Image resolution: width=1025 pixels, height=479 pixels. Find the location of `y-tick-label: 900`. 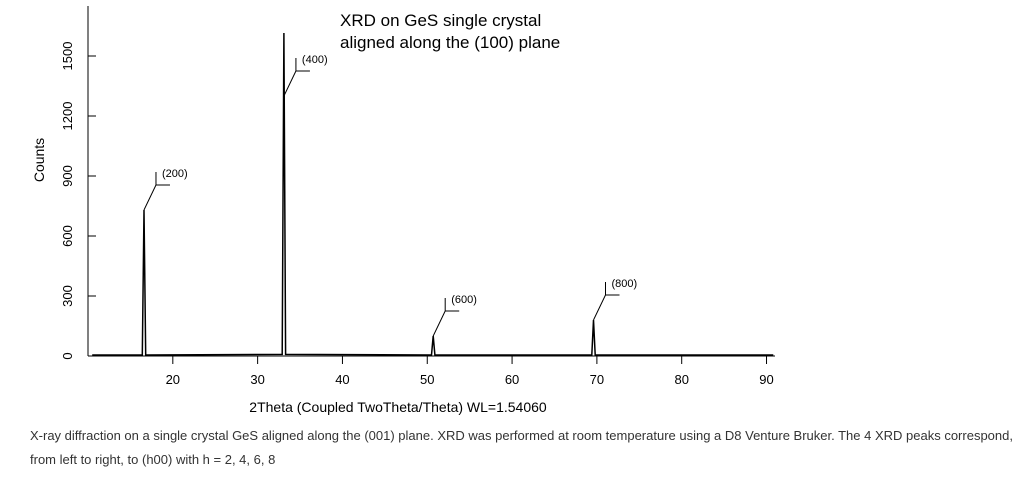

y-tick-label: 900 is located at coordinates (67, 176).